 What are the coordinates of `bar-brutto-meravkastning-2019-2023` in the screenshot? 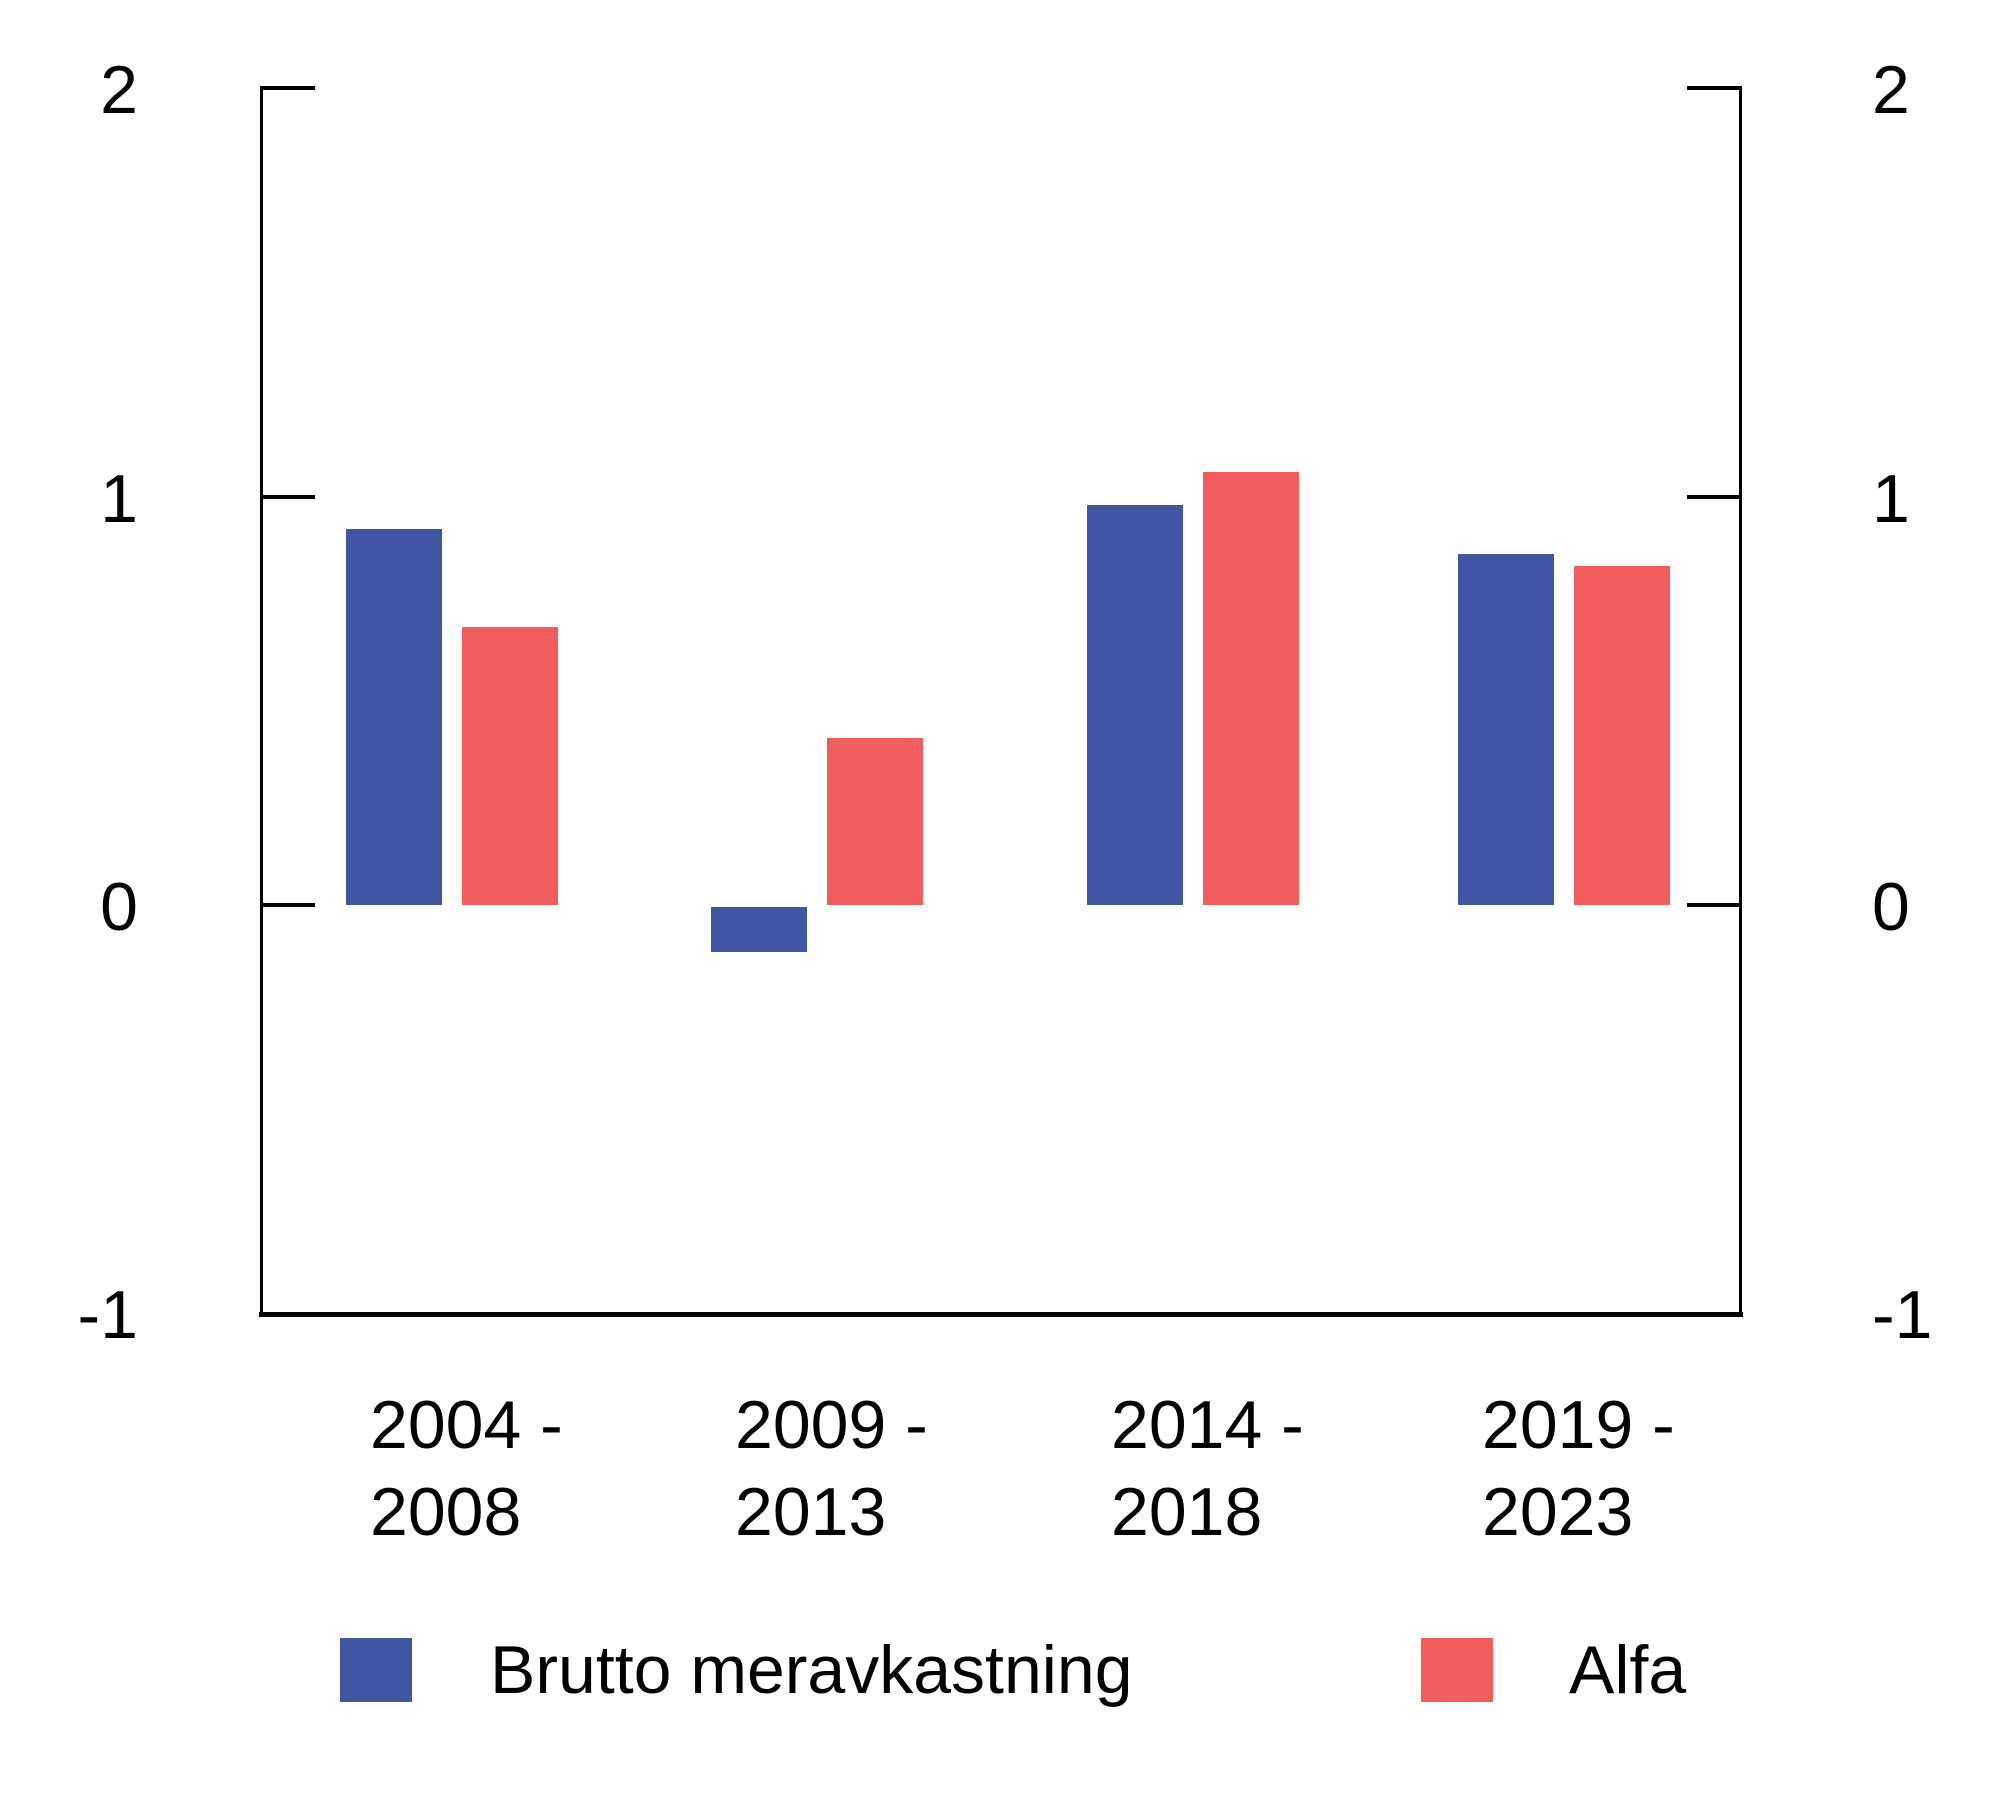 It's located at (1506, 729).